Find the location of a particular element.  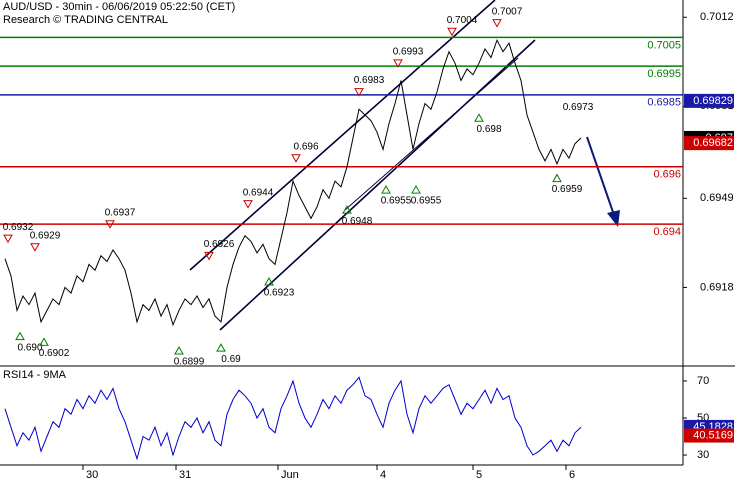

swing-label: 0.696 is located at coordinates (305, 146).